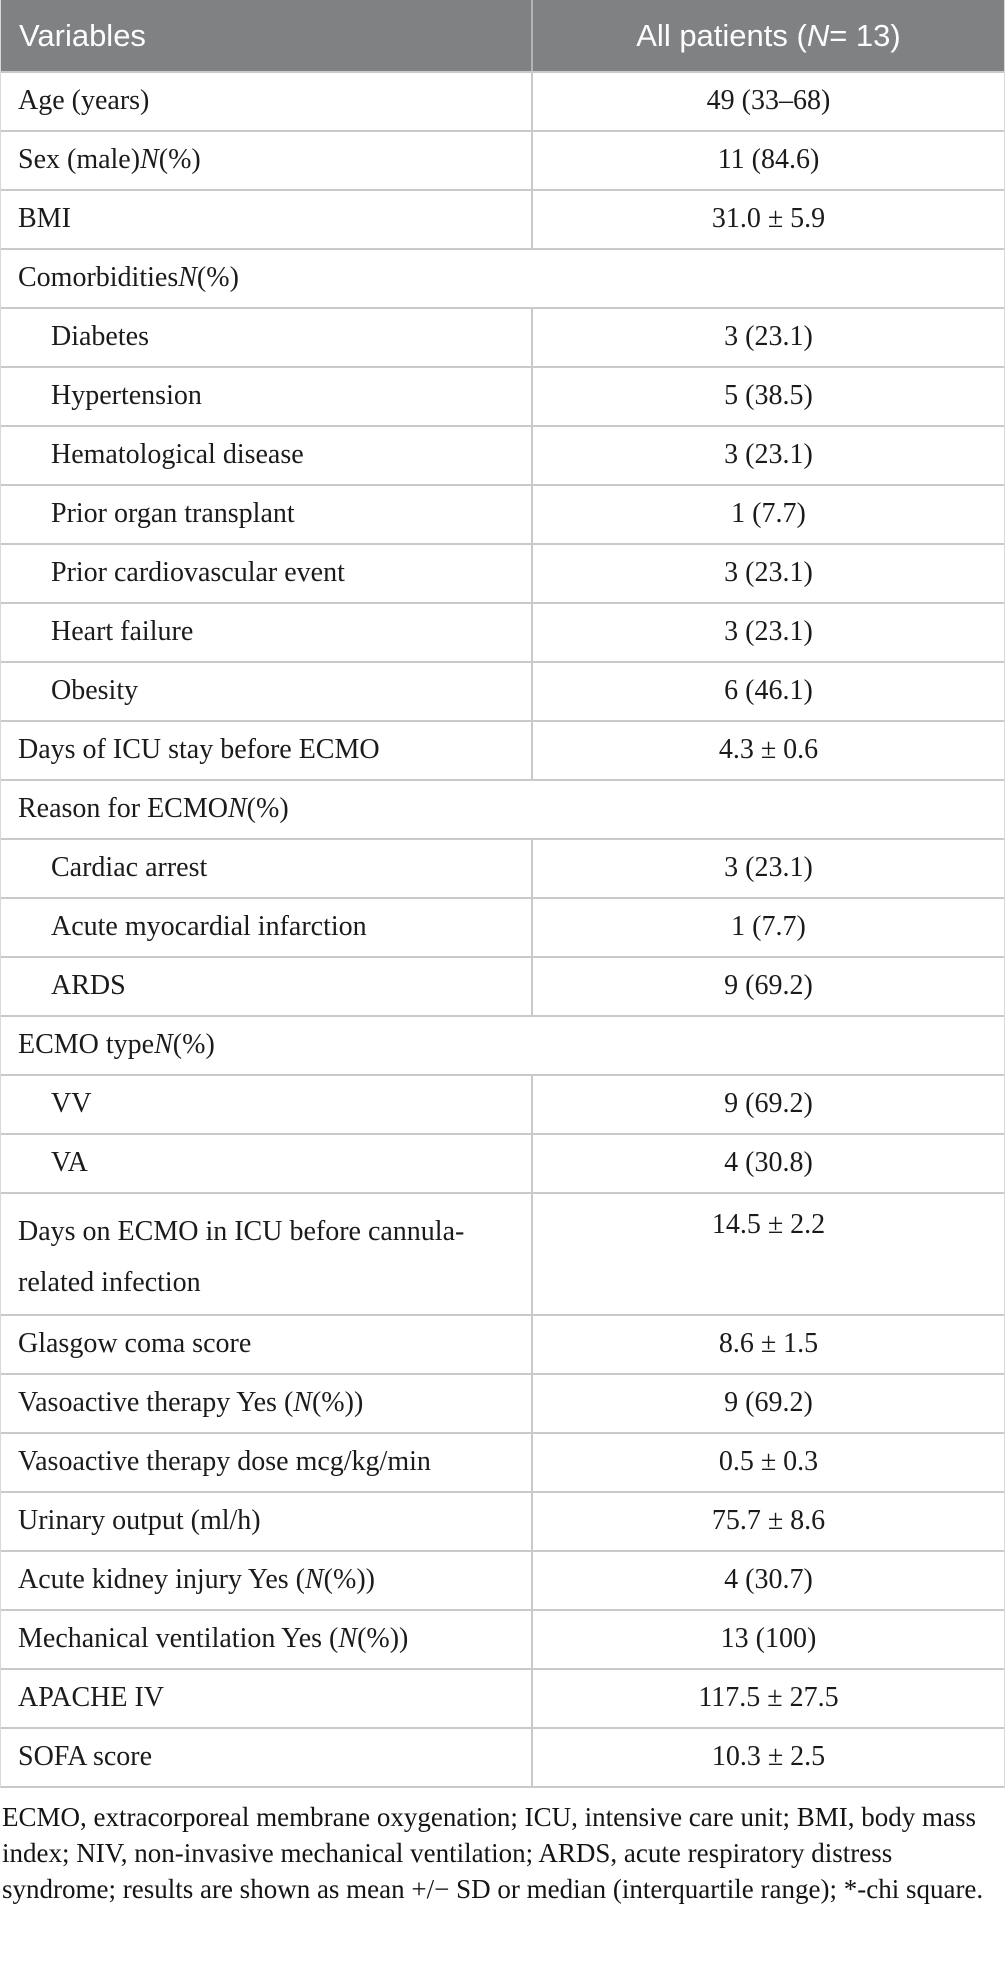 The height and width of the screenshot is (1971, 1005). What do you see at coordinates (502, 1164) in the screenshot?
I see `table-row: VA 4 (30.8)` at bounding box center [502, 1164].